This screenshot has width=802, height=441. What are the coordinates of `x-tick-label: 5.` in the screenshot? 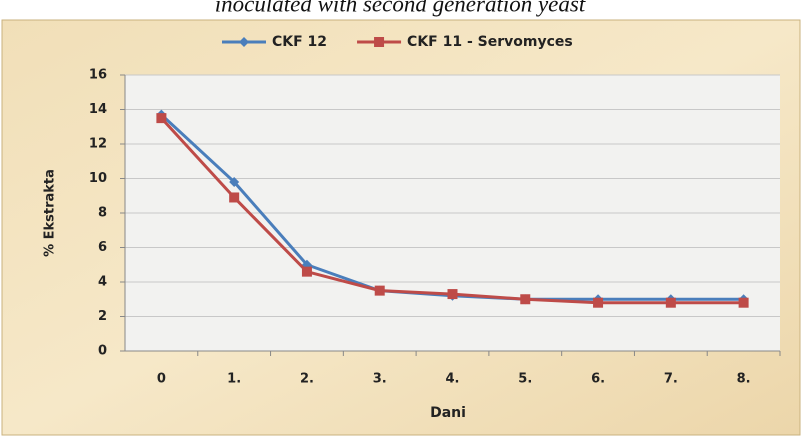 It's located at (525, 379).